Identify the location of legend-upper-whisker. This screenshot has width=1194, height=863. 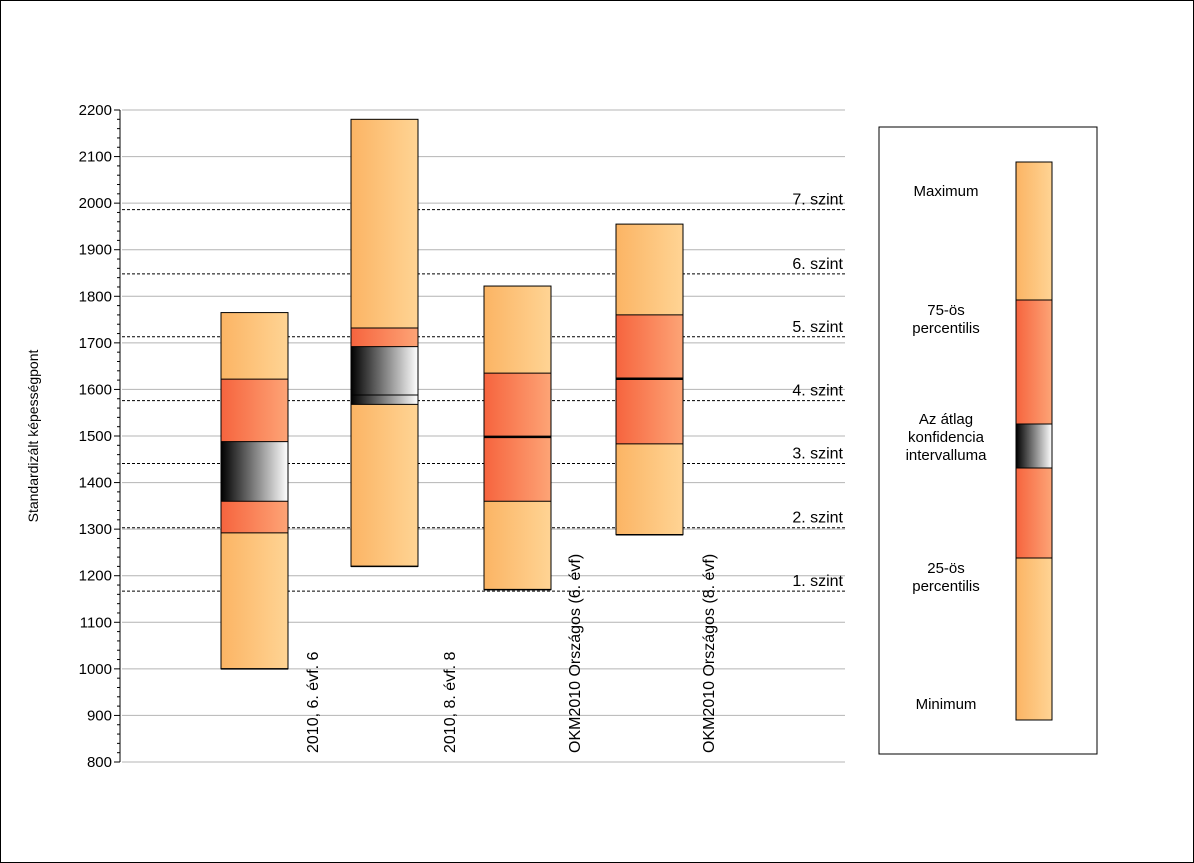
(1034, 231).